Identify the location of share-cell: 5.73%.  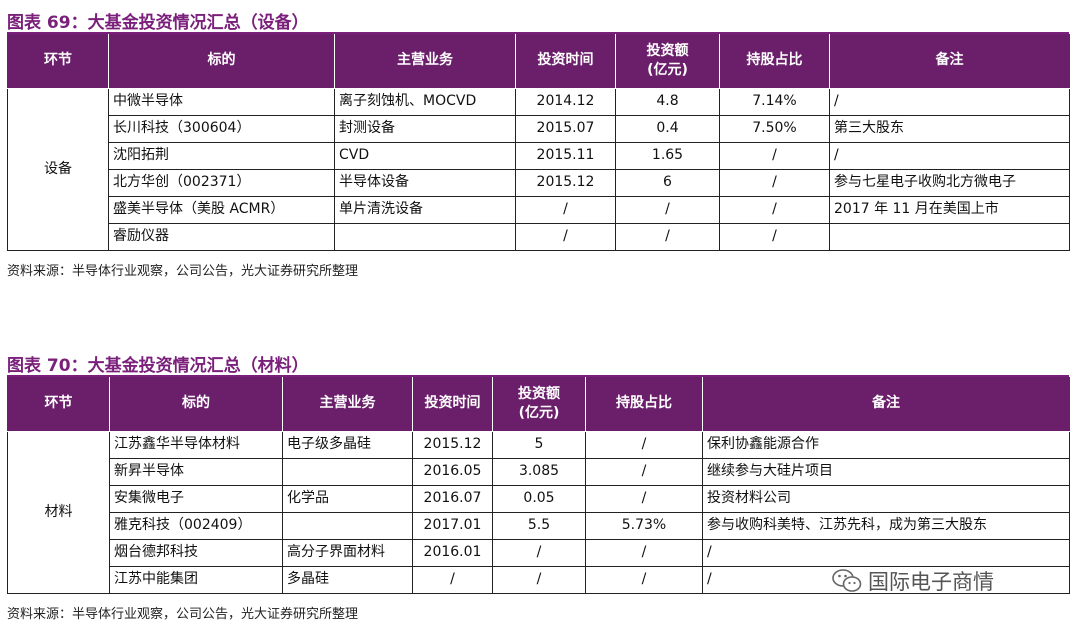
(644, 525).